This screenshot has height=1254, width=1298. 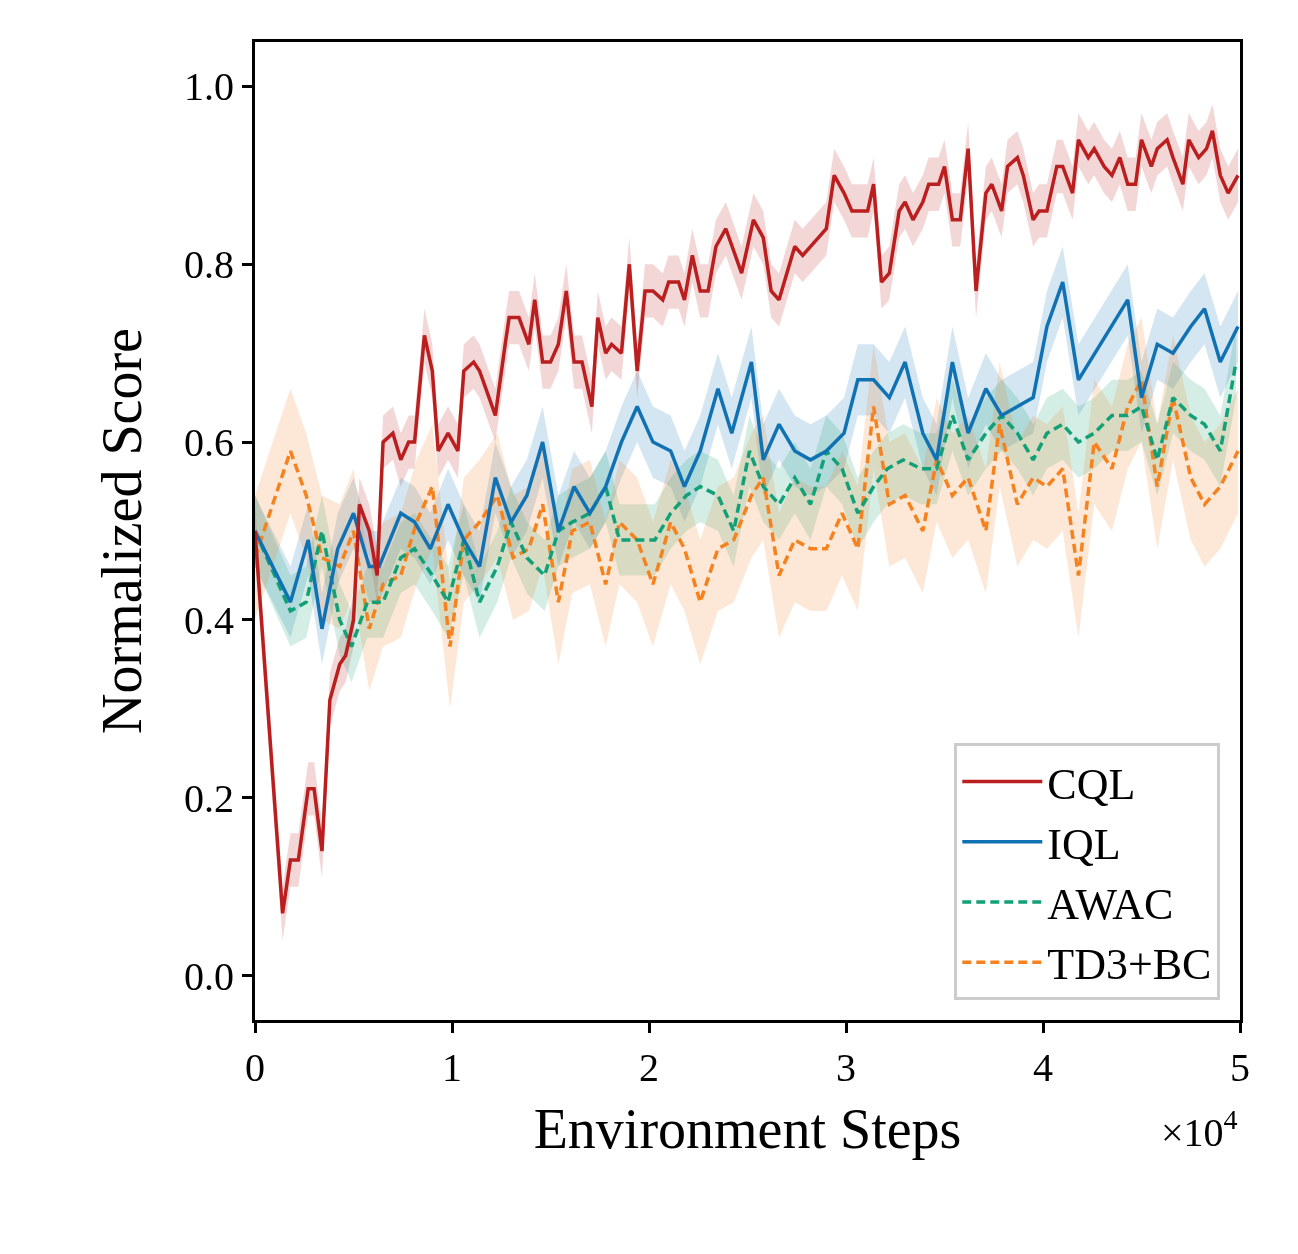 What do you see at coordinates (846, 1067) in the screenshot?
I see `x-tick-label: 3` at bounding box center [846, 1067].